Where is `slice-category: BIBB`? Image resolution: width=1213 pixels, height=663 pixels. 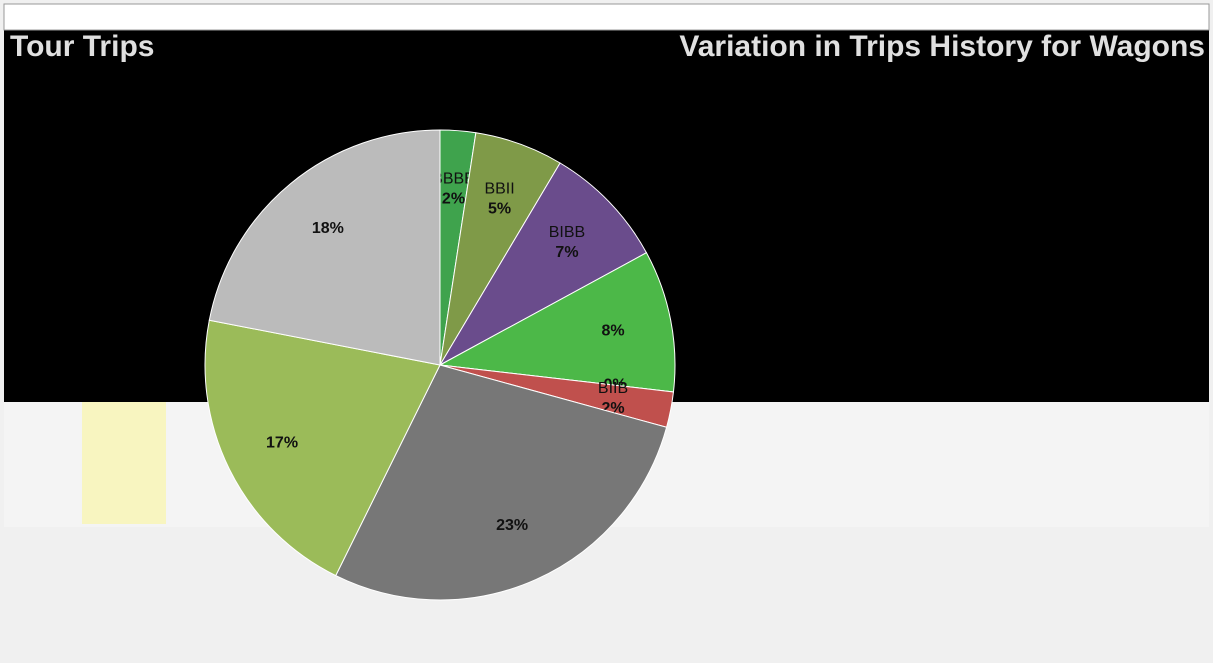 slice-category: BIBB is located at coordinates (567, 232).